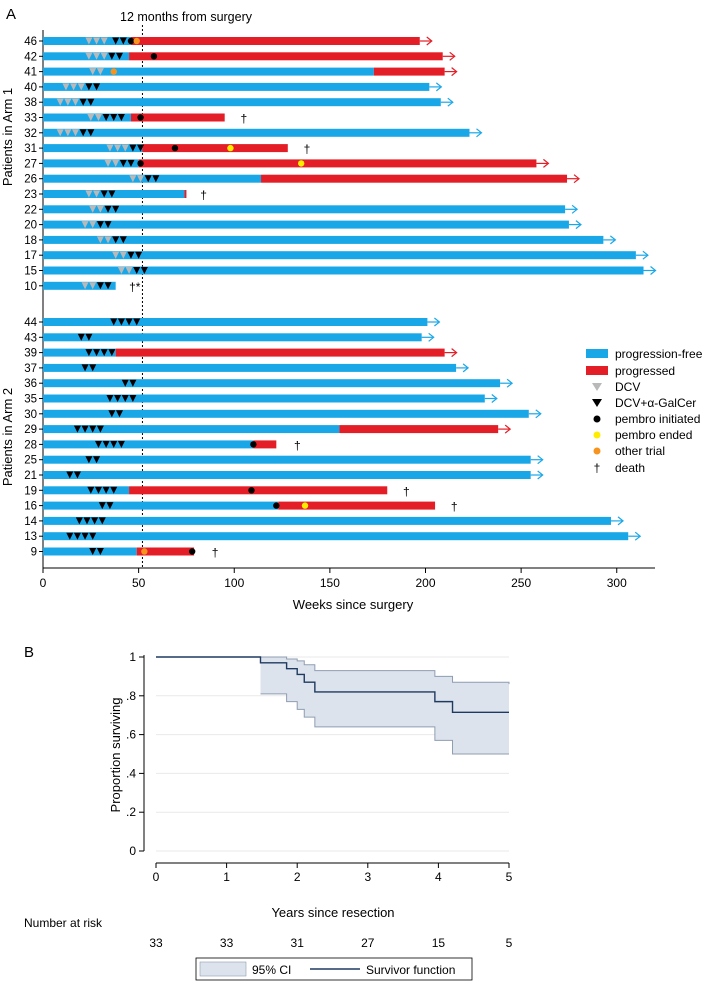 This screenshot has width=708, height=983. Describe the element at coordinates (30, 338) in the screenshot. I see `patient-id-label: 43` at that location.